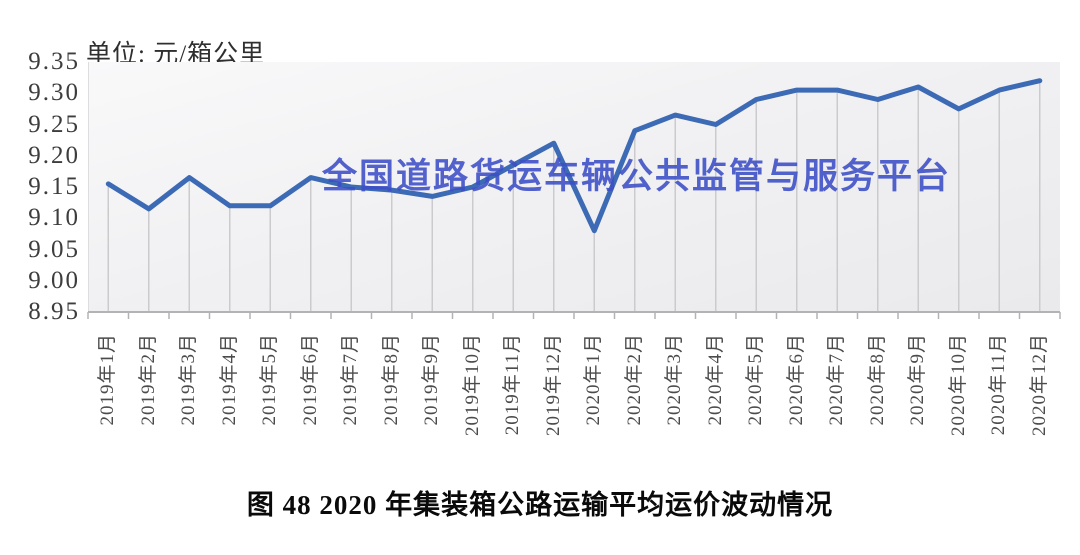  Describe the element at coordinates (540, 505) in the screenshot. I see `figure-caption: 图 48 2020 年集装箱公路运输平均运价波动情况` at that location.